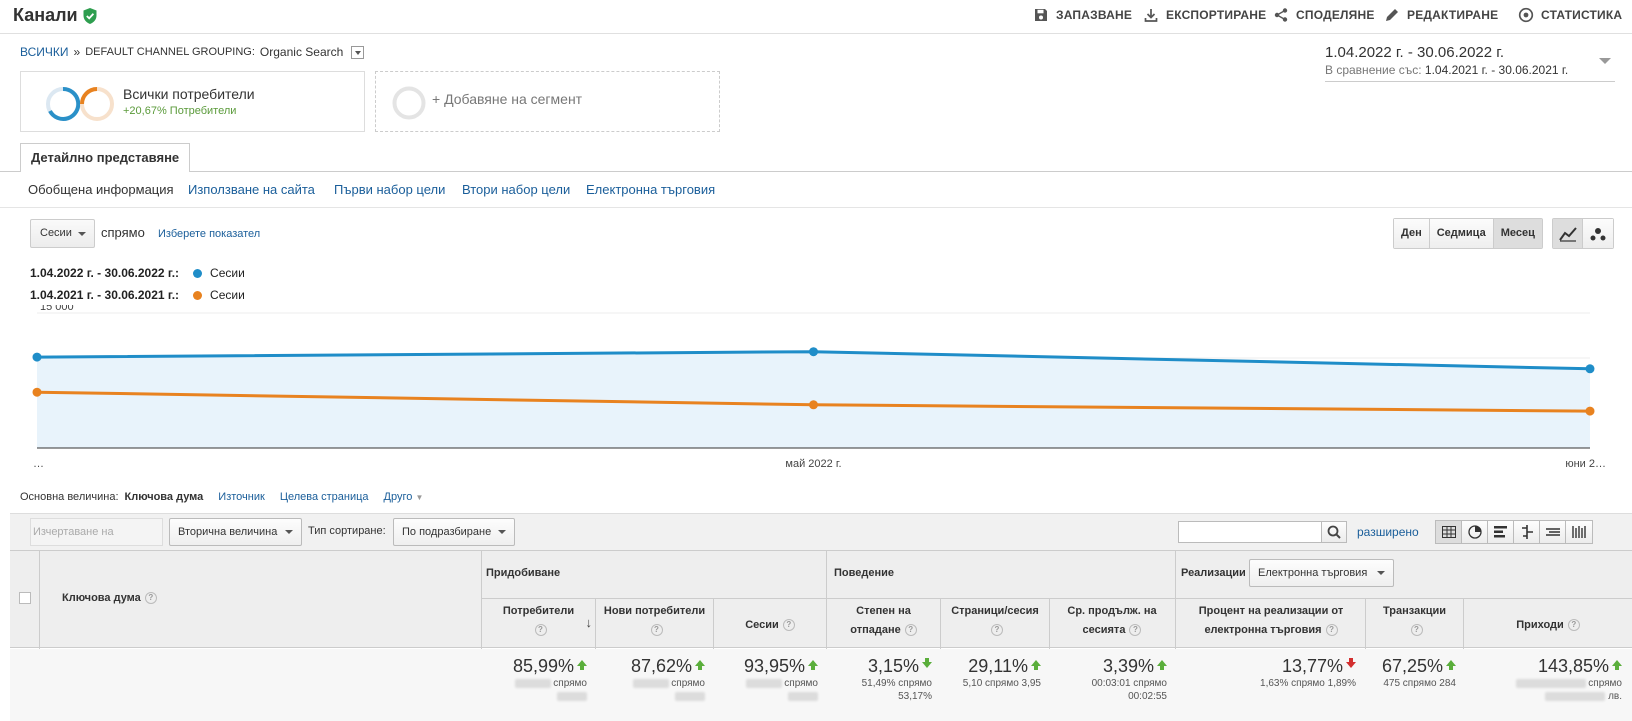  I want to click on total-sessions: 93,95% спрямо, so click(766, 679).